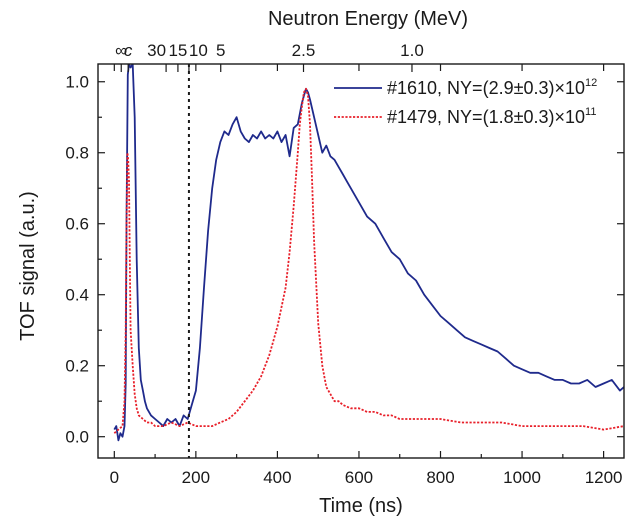 The height and width of the screenshot is (525, 629). Describe the element at coordinates (77, 82) in the screenshot. I see `y-tick-label: 1.0` at that location.